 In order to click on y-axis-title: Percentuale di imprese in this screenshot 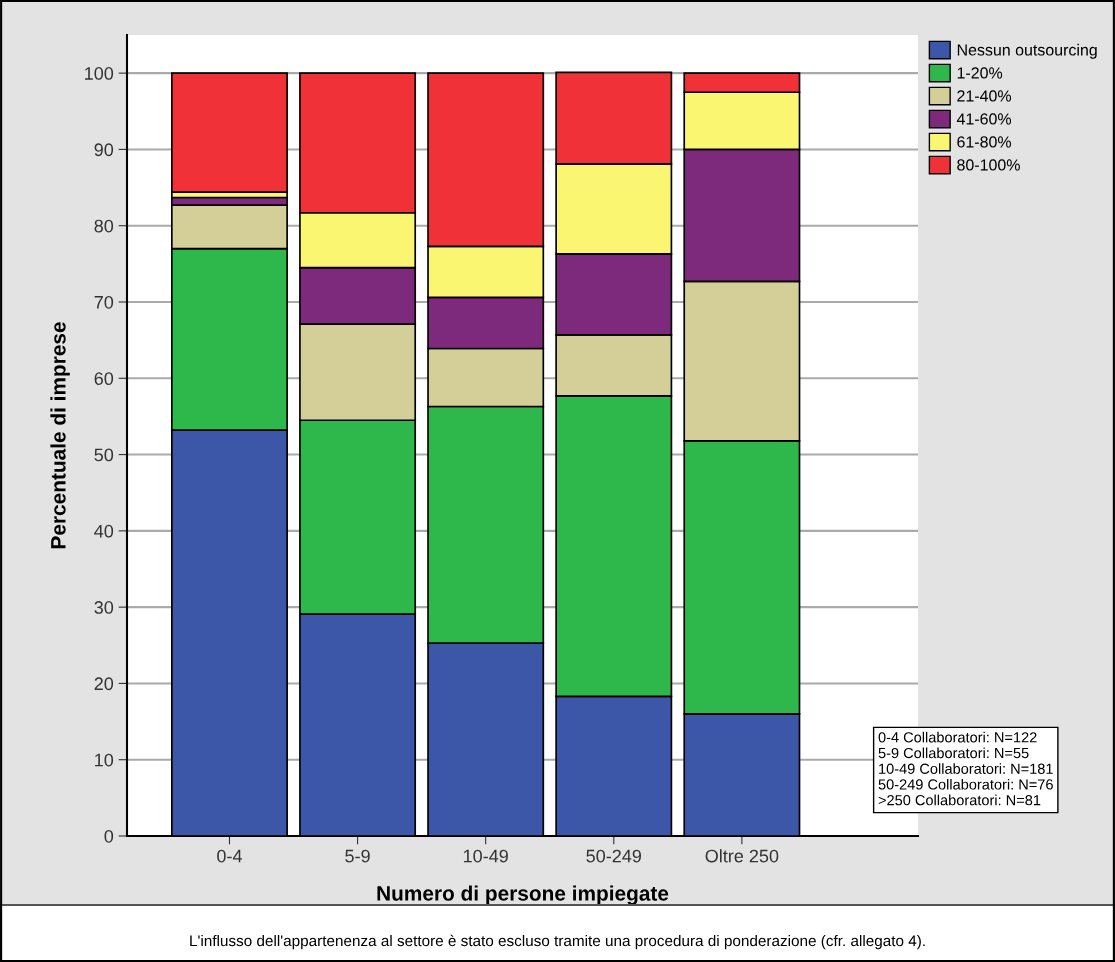, I will do `click(60, 435)`.